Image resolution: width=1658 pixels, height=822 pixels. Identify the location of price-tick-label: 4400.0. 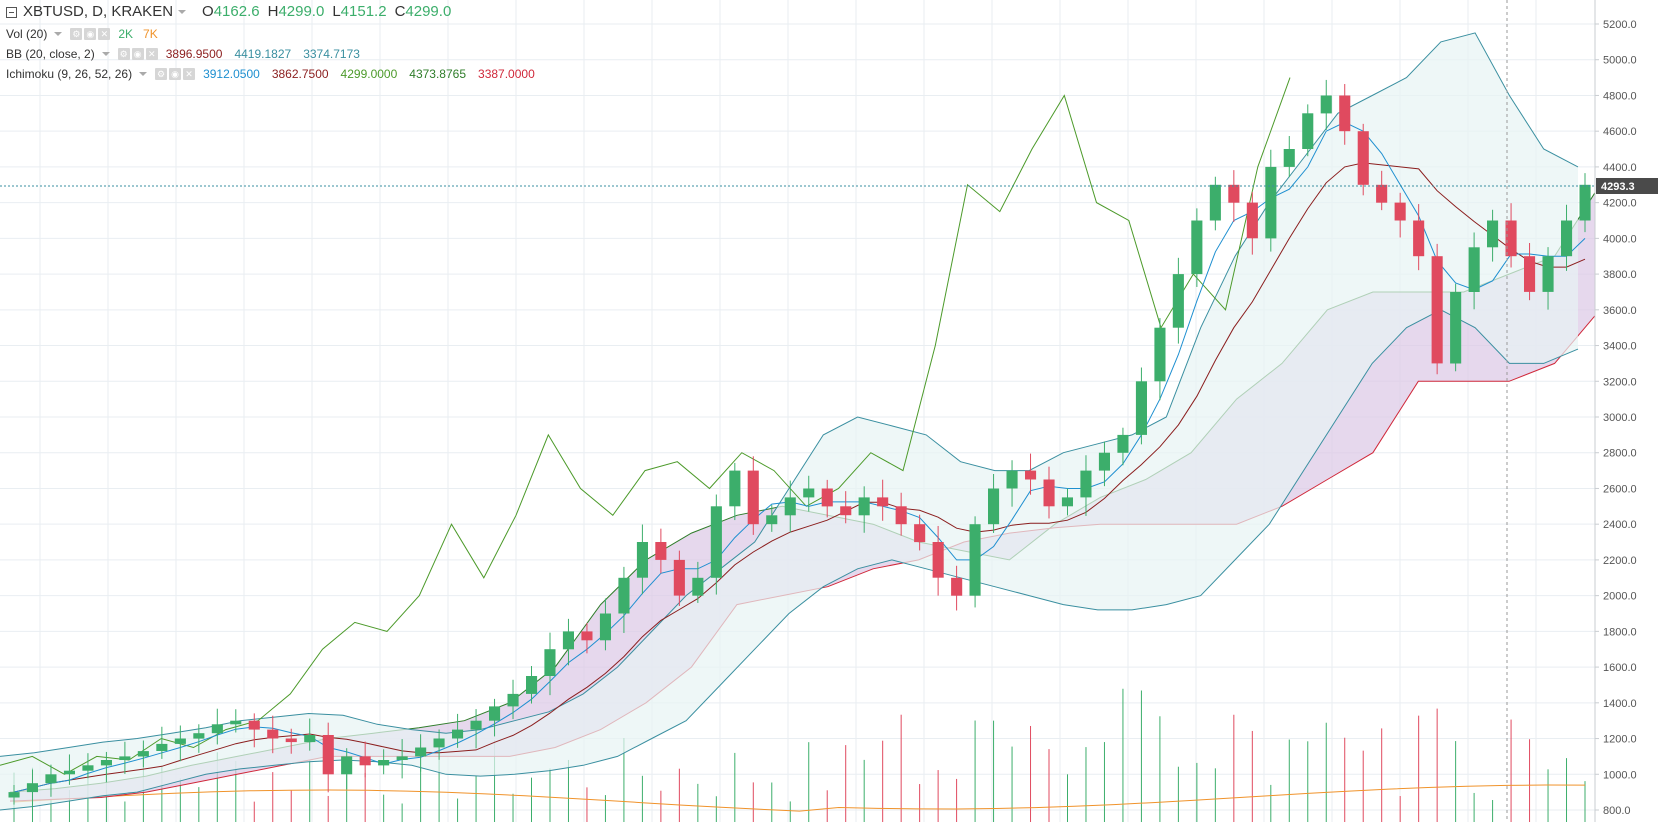
(1620, 168).